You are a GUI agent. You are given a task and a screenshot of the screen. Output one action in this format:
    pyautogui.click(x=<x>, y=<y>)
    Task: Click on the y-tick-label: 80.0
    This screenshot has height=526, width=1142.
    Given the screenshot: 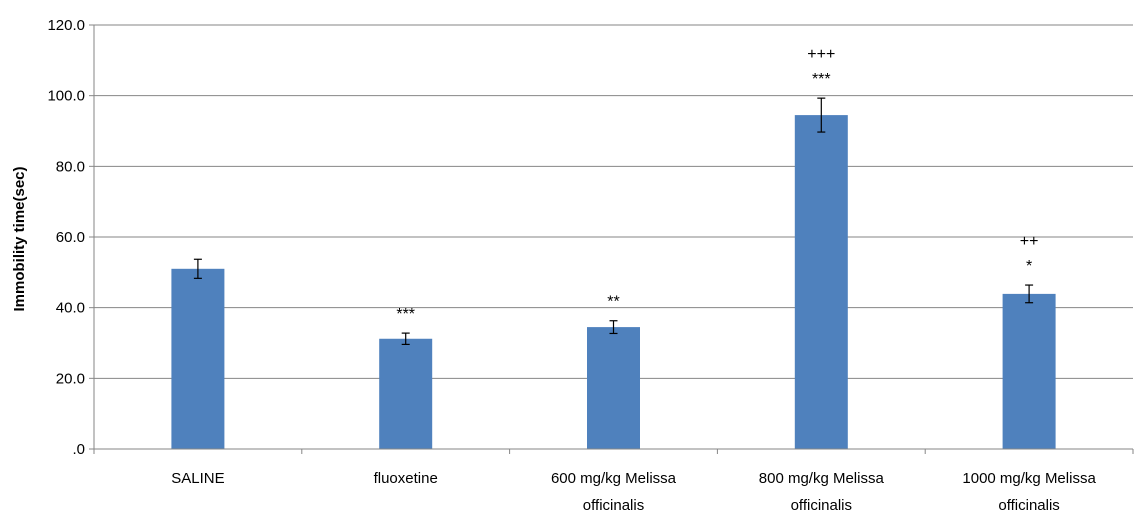 What is the action you would take?
    pyautogui.click(x=70, y=166)
    